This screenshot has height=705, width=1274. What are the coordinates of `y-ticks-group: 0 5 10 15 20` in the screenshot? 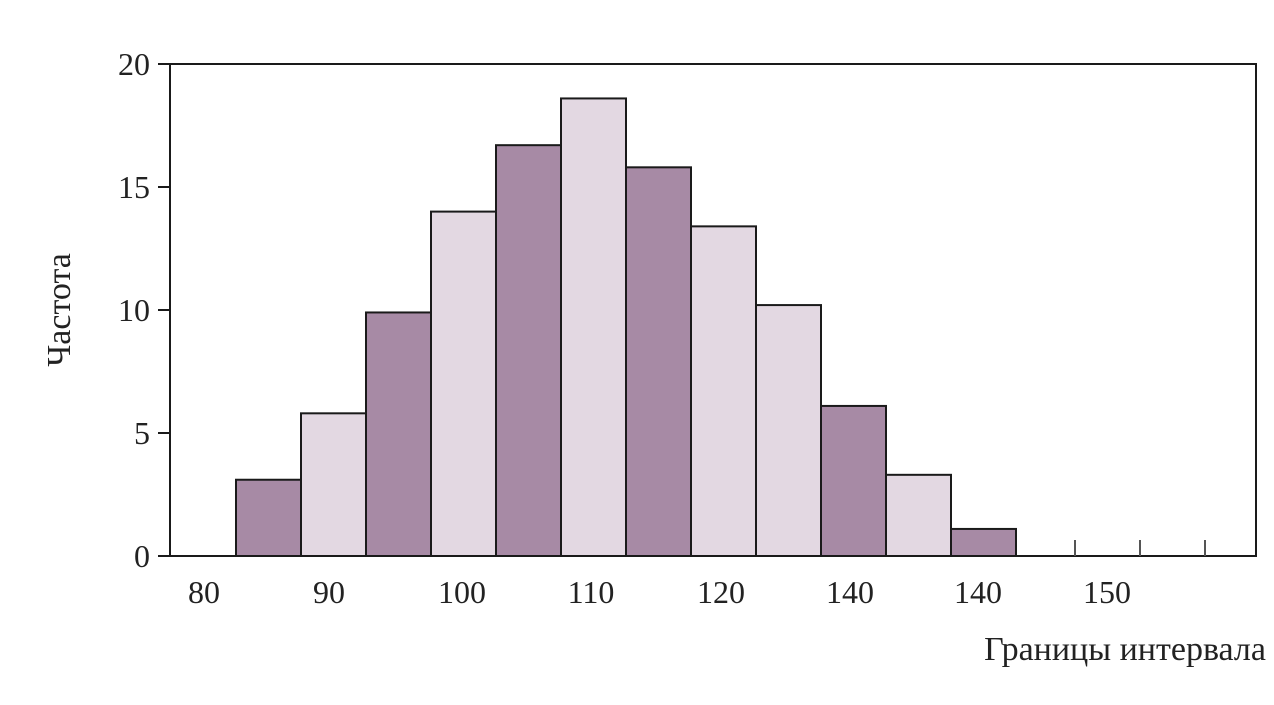 It's located at (144, 310).